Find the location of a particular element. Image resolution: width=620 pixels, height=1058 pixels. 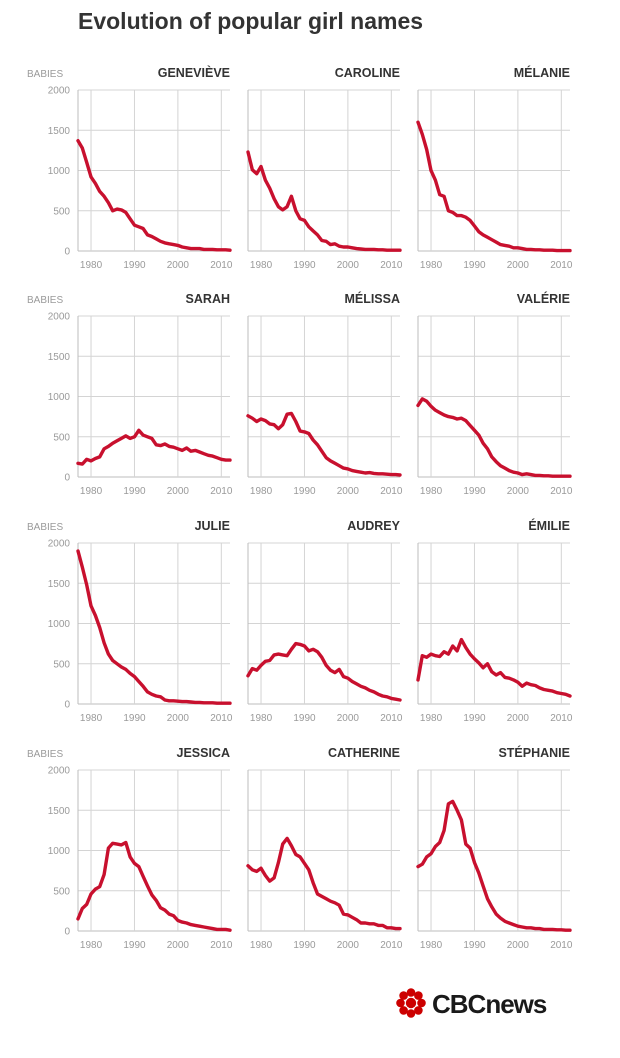

panel-stephanie: 1980 1990 2000 2010 STÉPHANIE is located at coordinates (494, 848).